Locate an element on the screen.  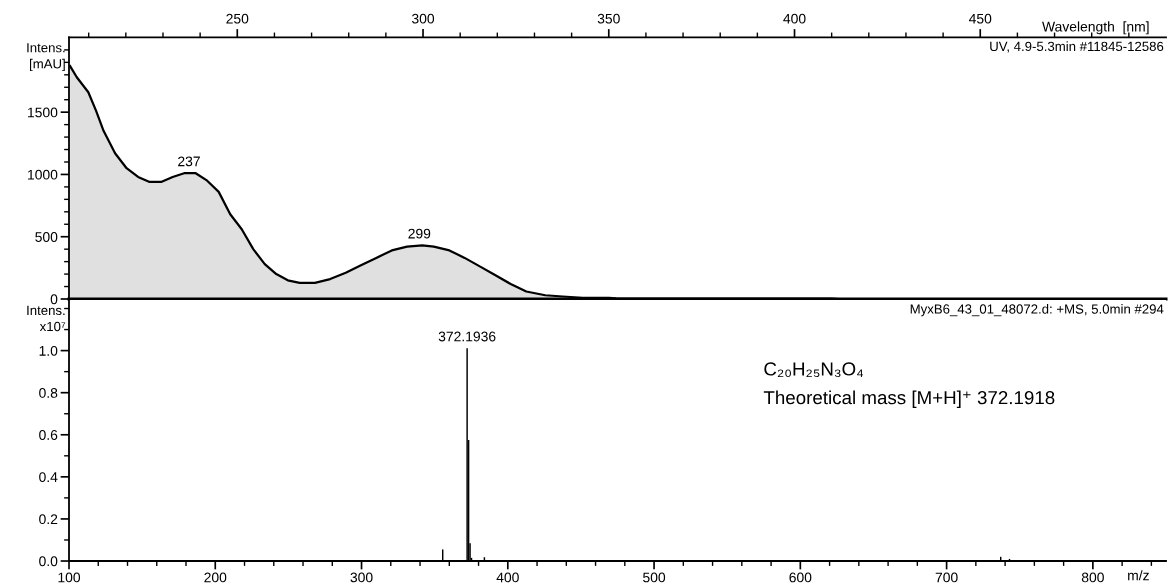
x-axis-title: Wavelength [nm] is located at coordinates (1095, 28).